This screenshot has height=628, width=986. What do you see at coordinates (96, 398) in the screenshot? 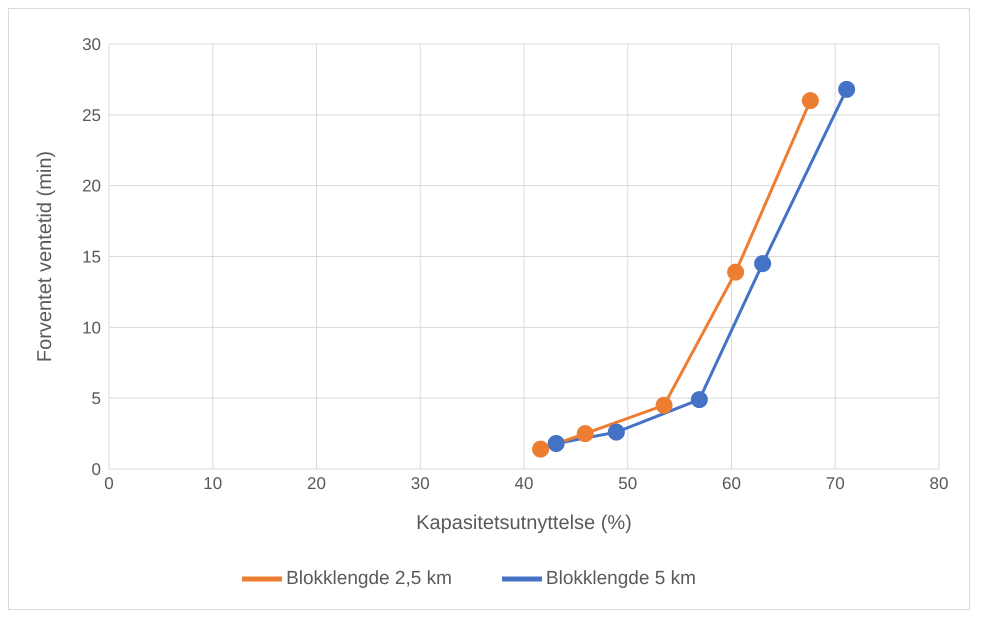
I see `y-tick-label: 5` at bounding box center [96, 398].